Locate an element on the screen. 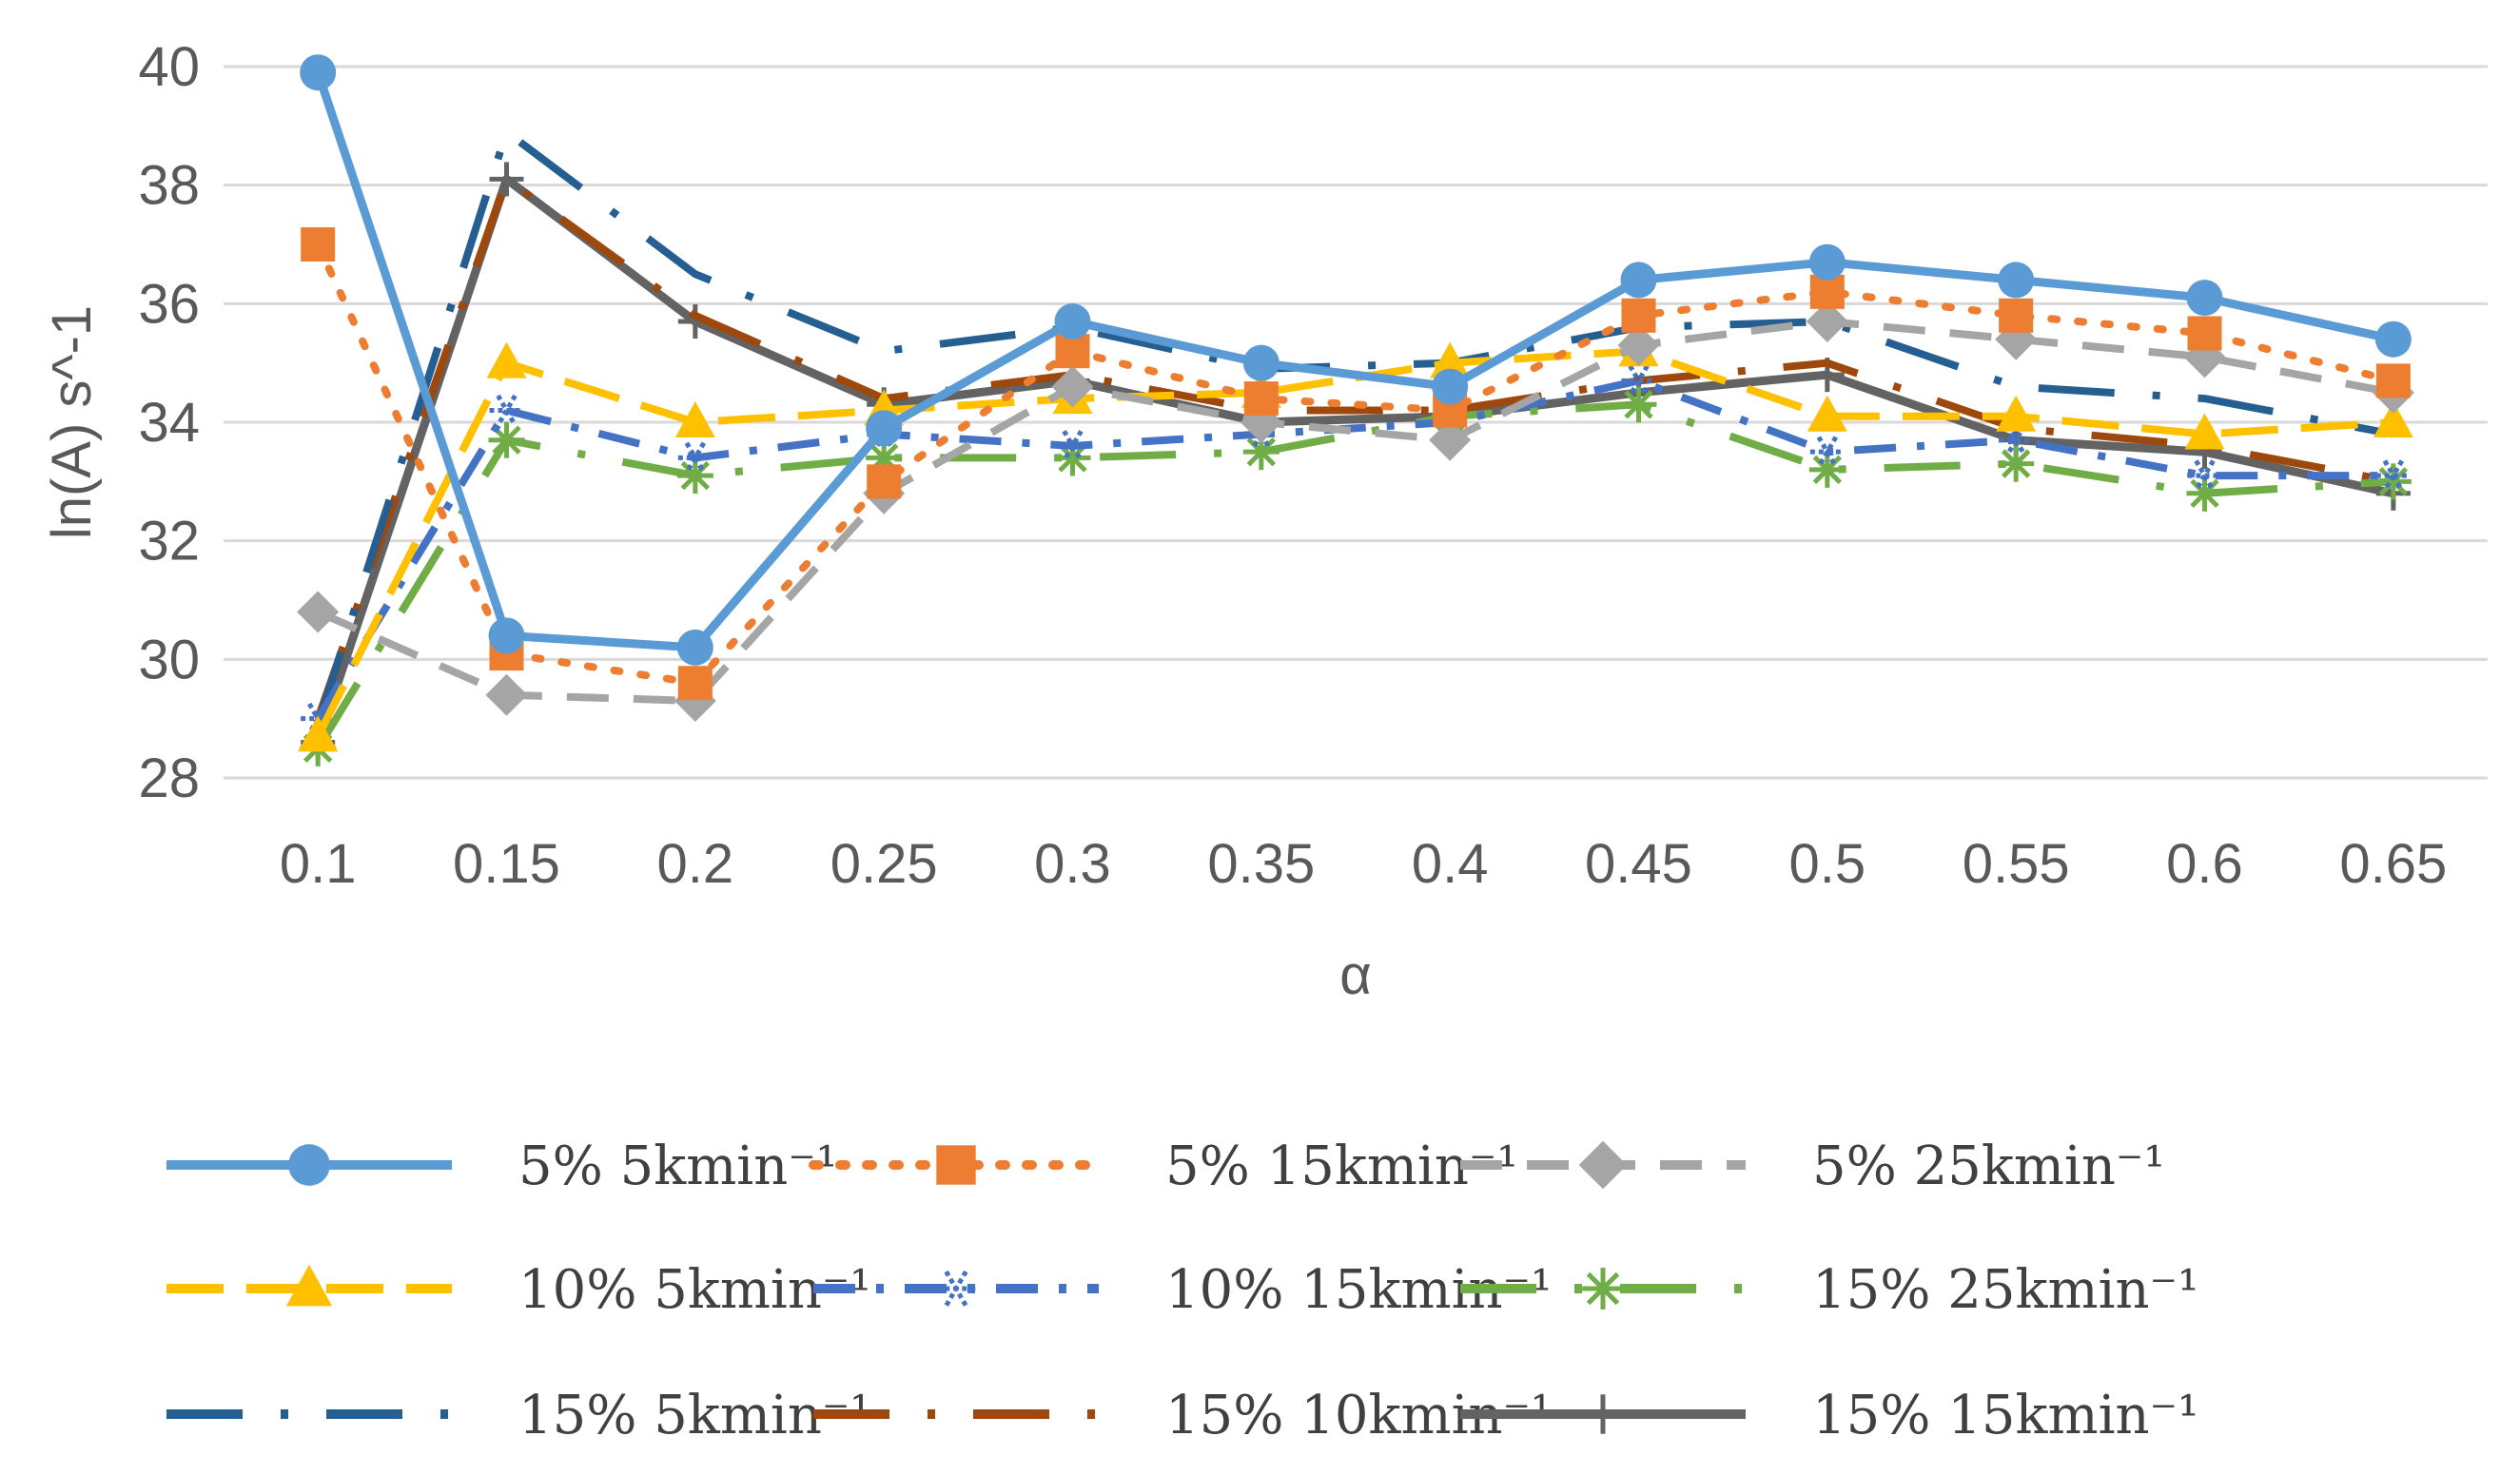 This screenshot has height=1475, width=2520. legend-entry: 10% 5kmin⁻¹ is located at coordinates (519, 1290).